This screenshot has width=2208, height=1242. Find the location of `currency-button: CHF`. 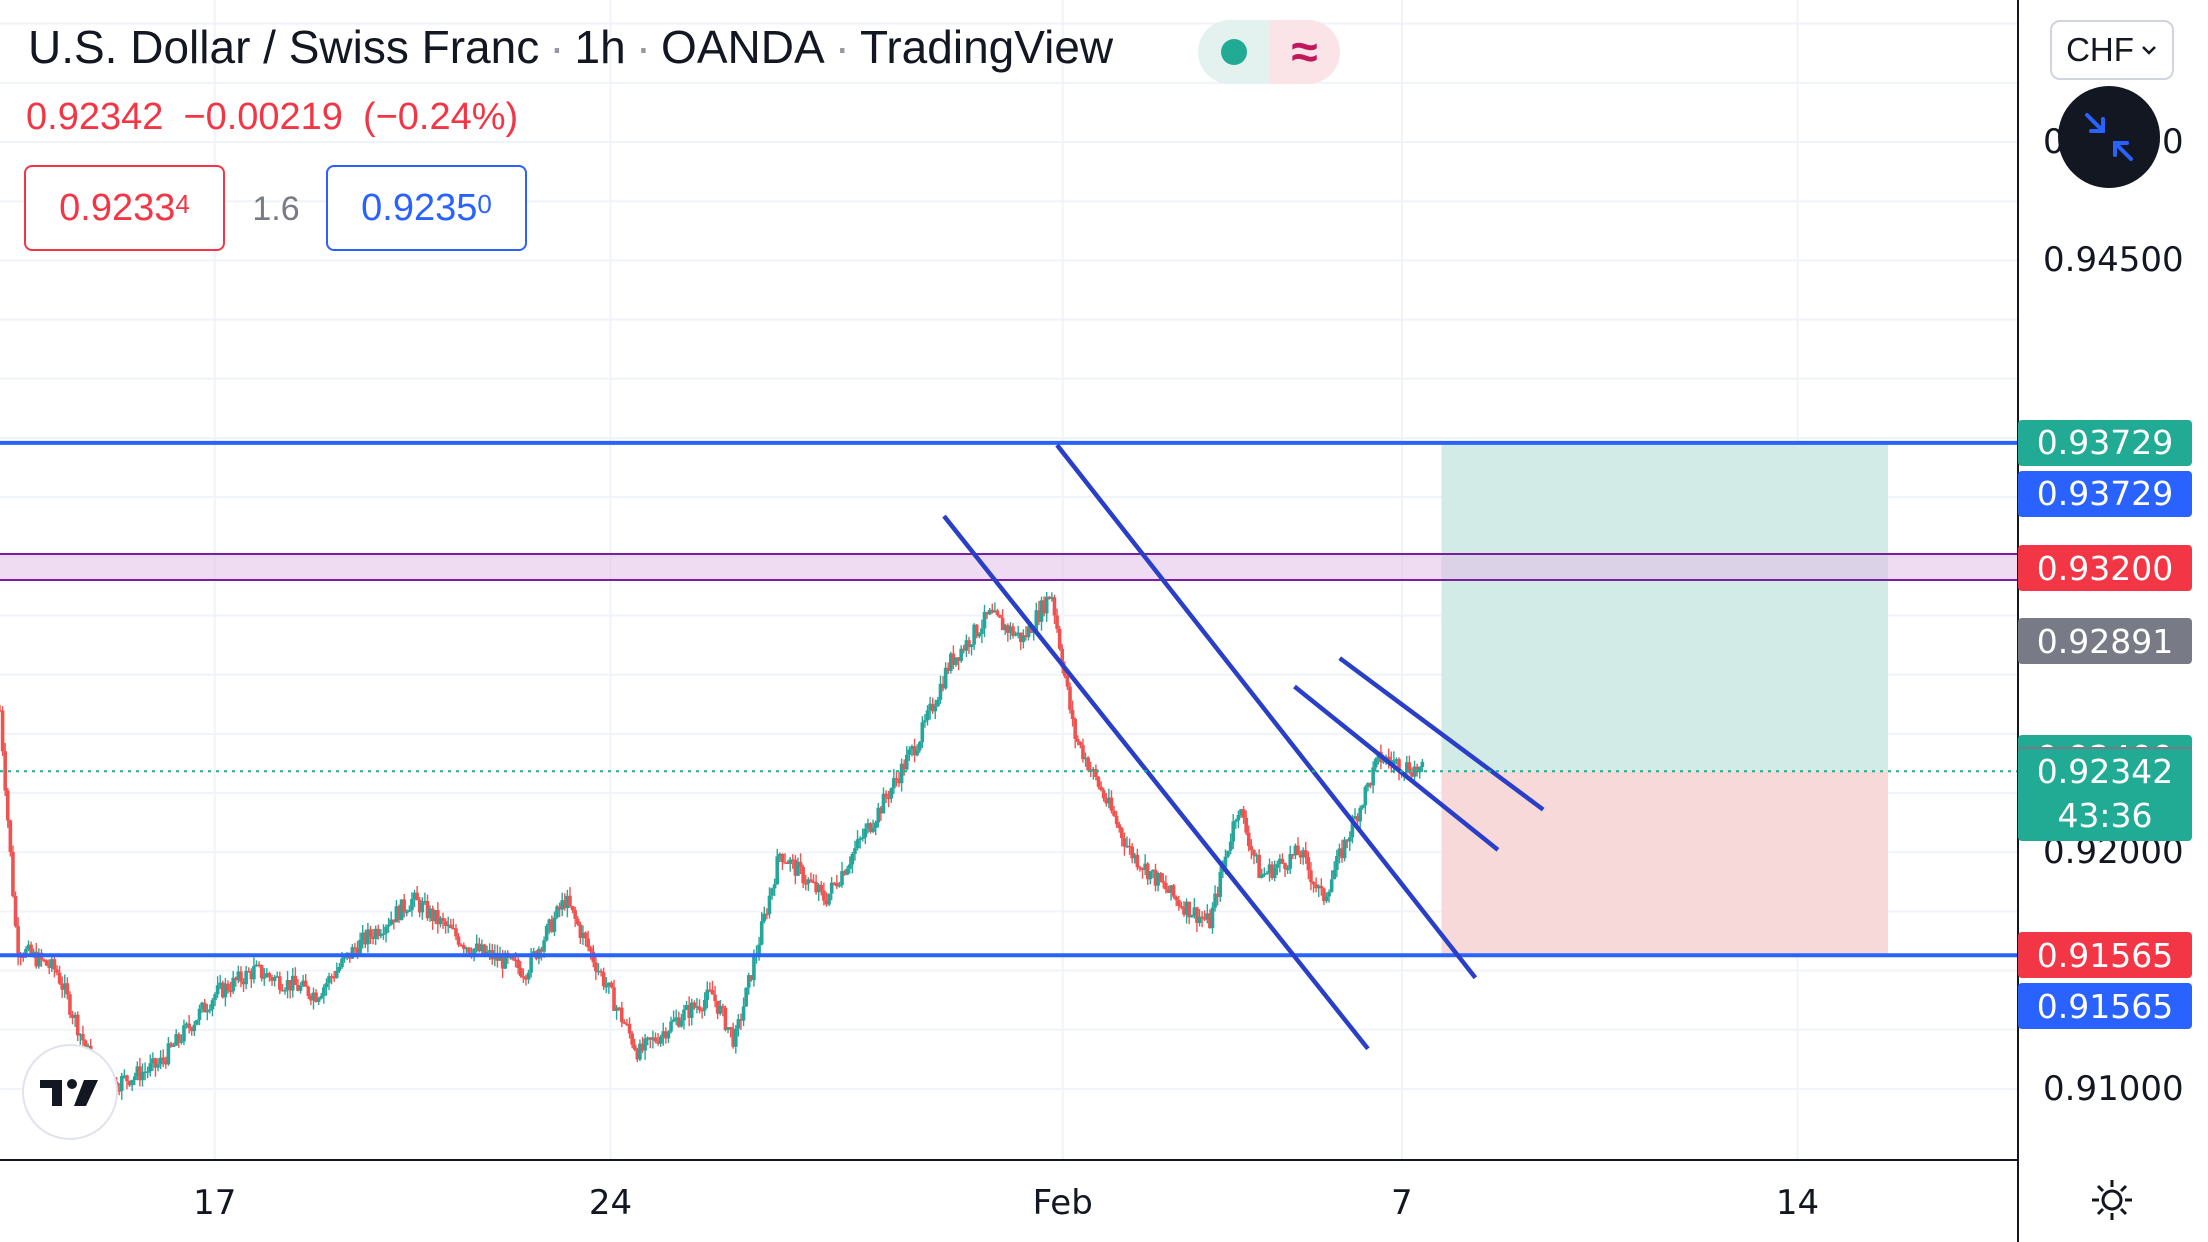

currency-button: CHF is located at coordinates (2112, 50).